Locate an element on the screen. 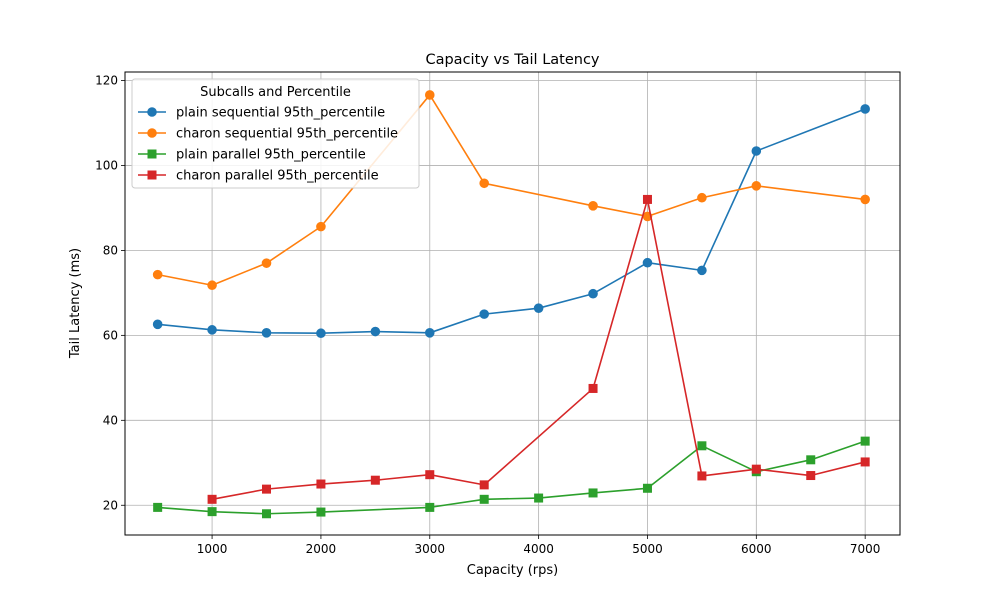 This screenshot has width=1000, height=600. x-tick-label: 7000 is located at coordinates (865, 549).